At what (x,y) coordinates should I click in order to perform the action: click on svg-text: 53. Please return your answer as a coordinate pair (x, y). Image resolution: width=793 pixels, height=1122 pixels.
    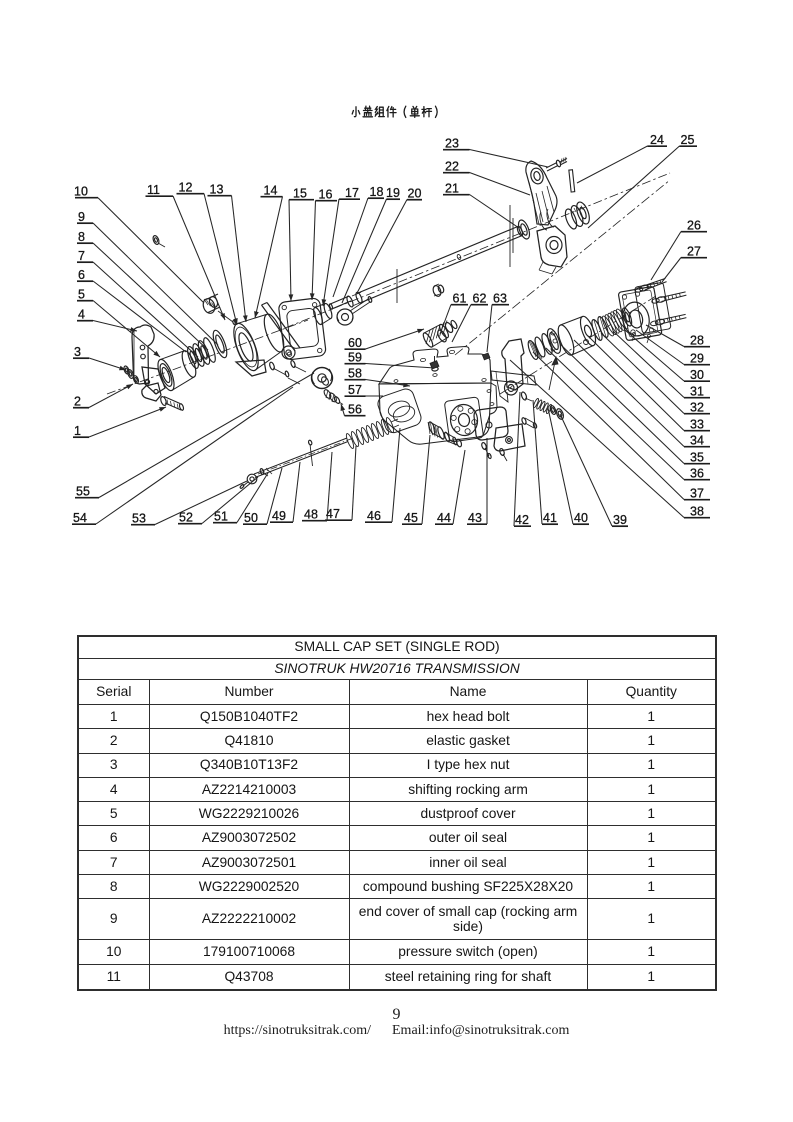
    Looking at the image, I should click on (139, 519).